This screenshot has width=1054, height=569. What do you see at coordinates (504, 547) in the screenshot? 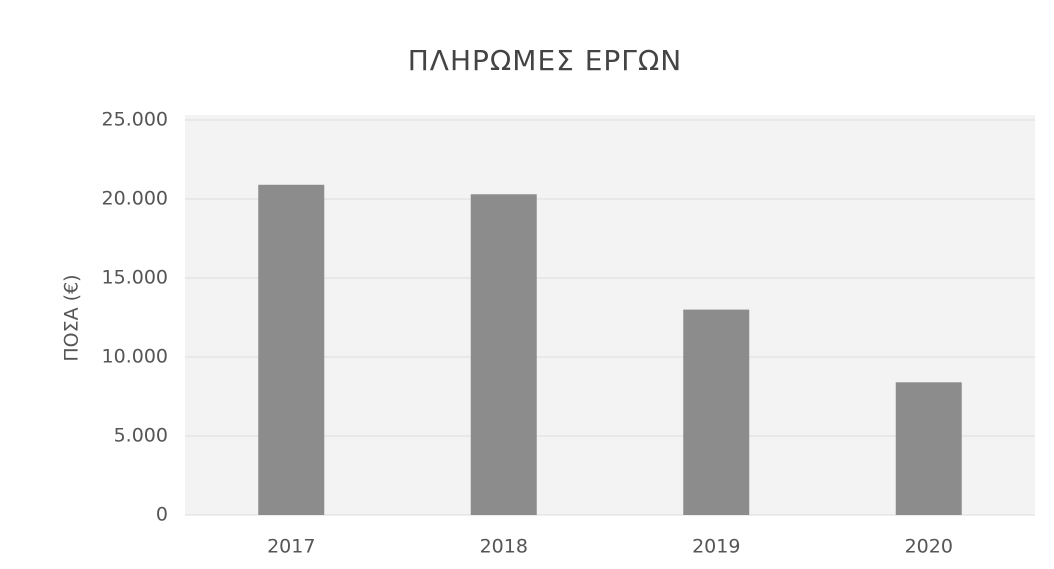
I see `x-tick-label: 2018` at bounding box center [504, 547].